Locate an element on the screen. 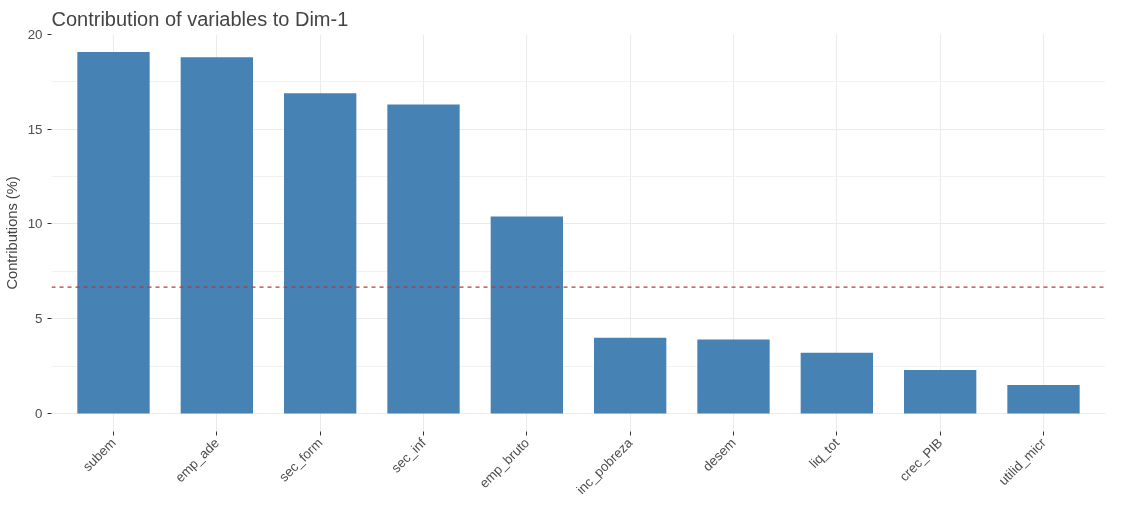 This screenshot has height=512, width=1122. y-tick-label: 5 is located at coordinates (39, 319).